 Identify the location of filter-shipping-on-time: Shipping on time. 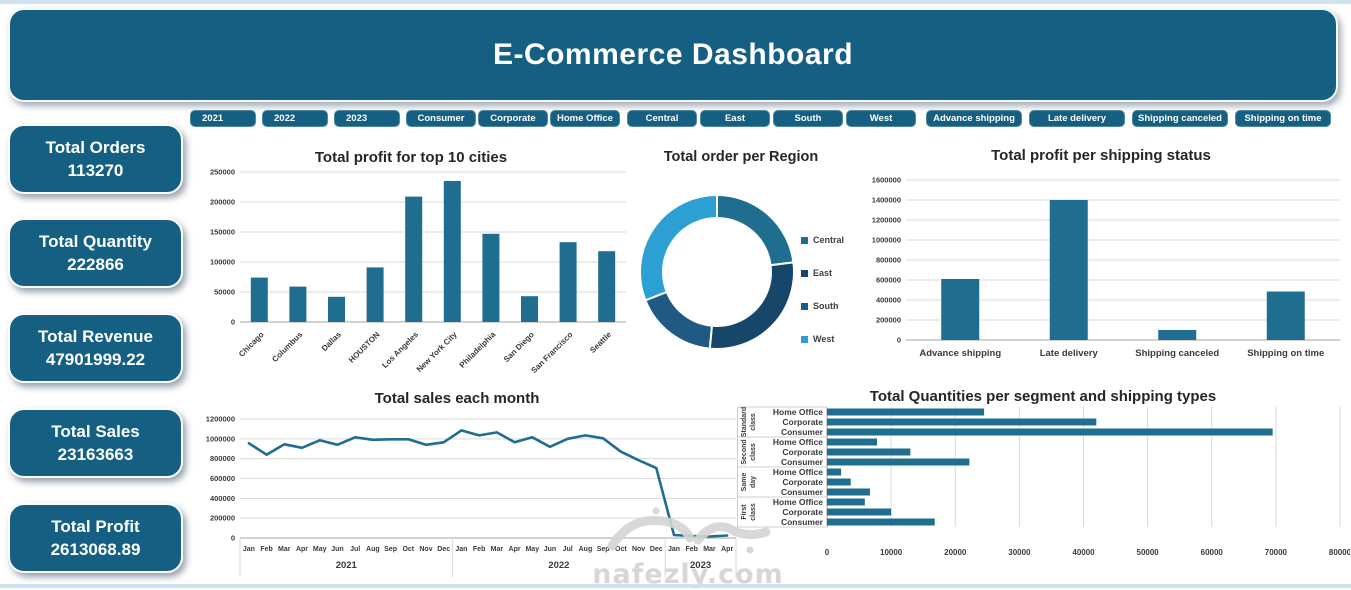
(1283, 118).